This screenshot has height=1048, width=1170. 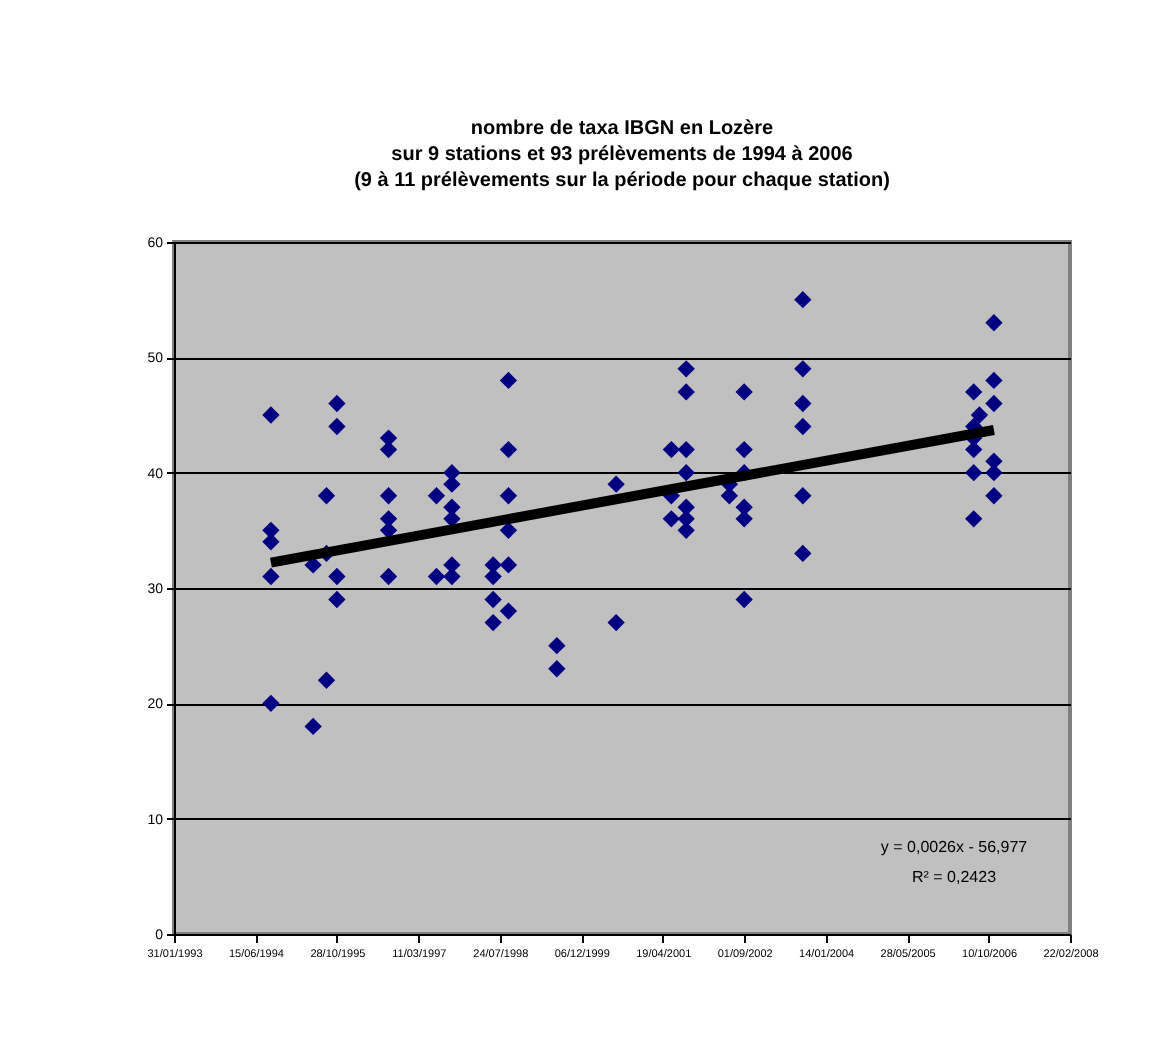 I want to click on chart-subtitle: sur 9 stations et 93 prélèvements de 1994 à 2006 (9 à 11 prélèvements sur la période pour chaque station), so click(x=622, y=168).